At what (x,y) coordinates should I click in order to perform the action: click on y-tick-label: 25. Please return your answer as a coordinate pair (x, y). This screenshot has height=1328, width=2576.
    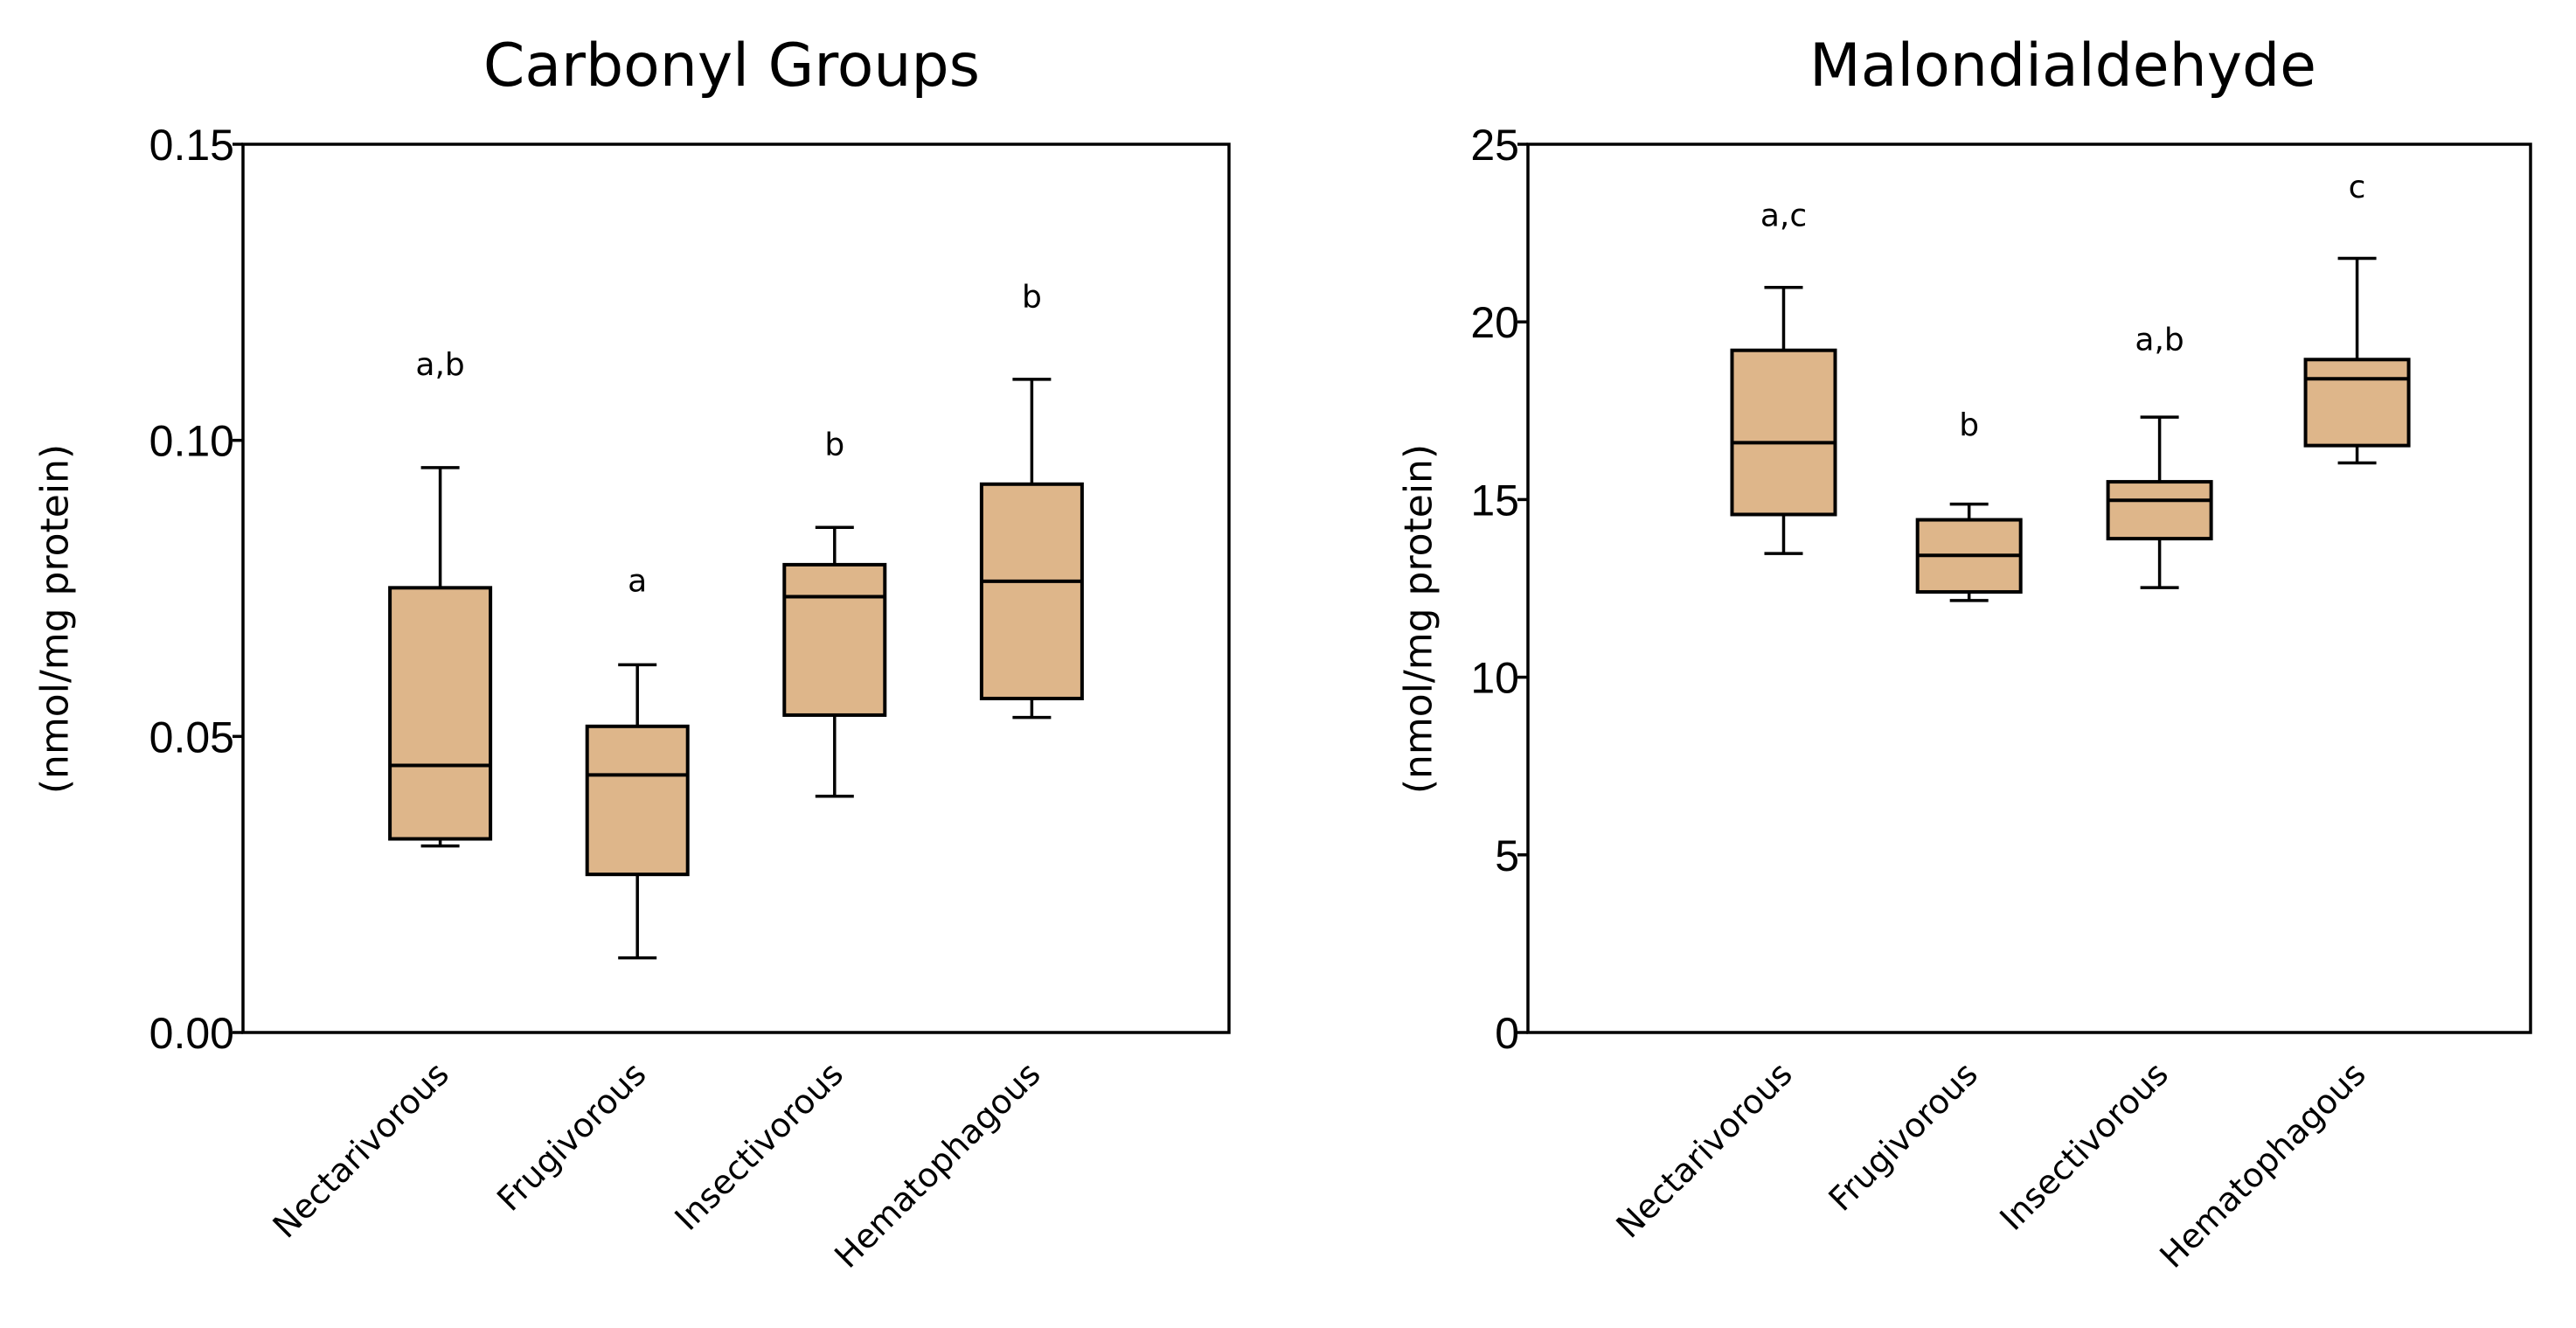
    Looking at the image, I should click on (1494, 145).